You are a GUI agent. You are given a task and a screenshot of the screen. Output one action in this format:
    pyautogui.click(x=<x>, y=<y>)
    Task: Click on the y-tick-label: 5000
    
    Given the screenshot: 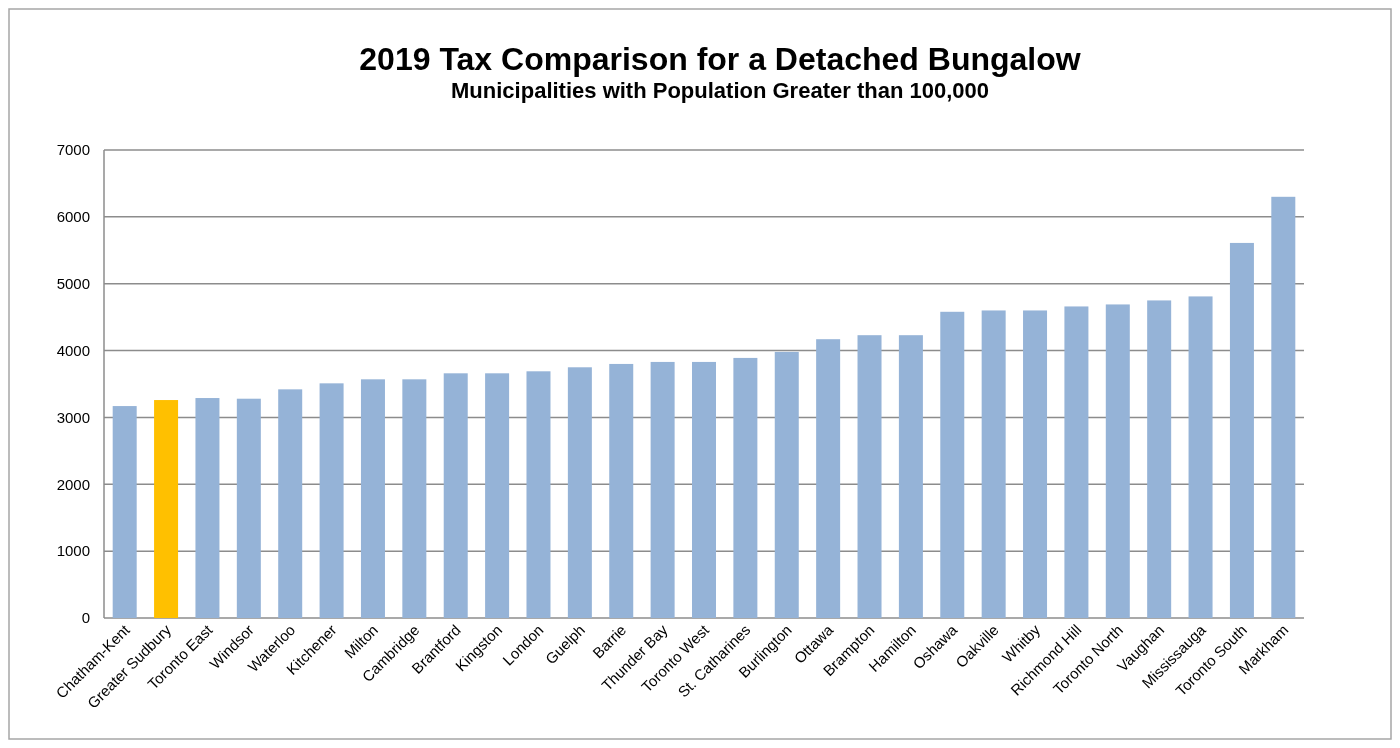 What is the action you would take?
    pyautogui.click(x=73, y=283)
    